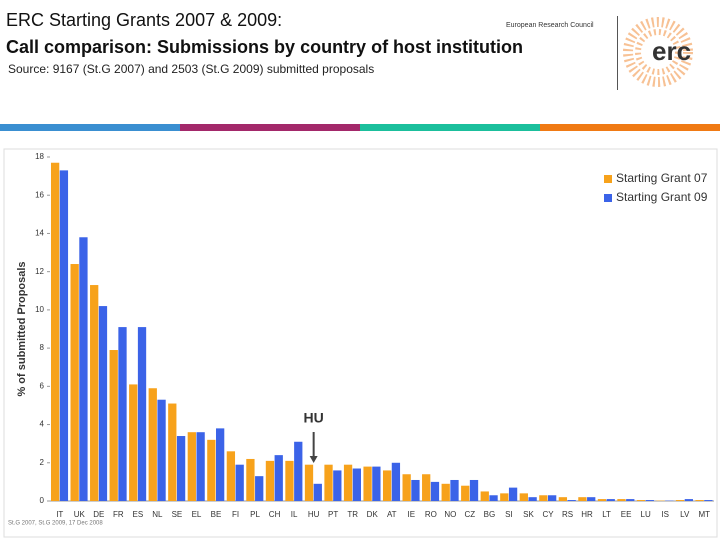 The width and height of the screenshot is (720, 540). I want to click on x-tick-label: EL, so click(197, 514).